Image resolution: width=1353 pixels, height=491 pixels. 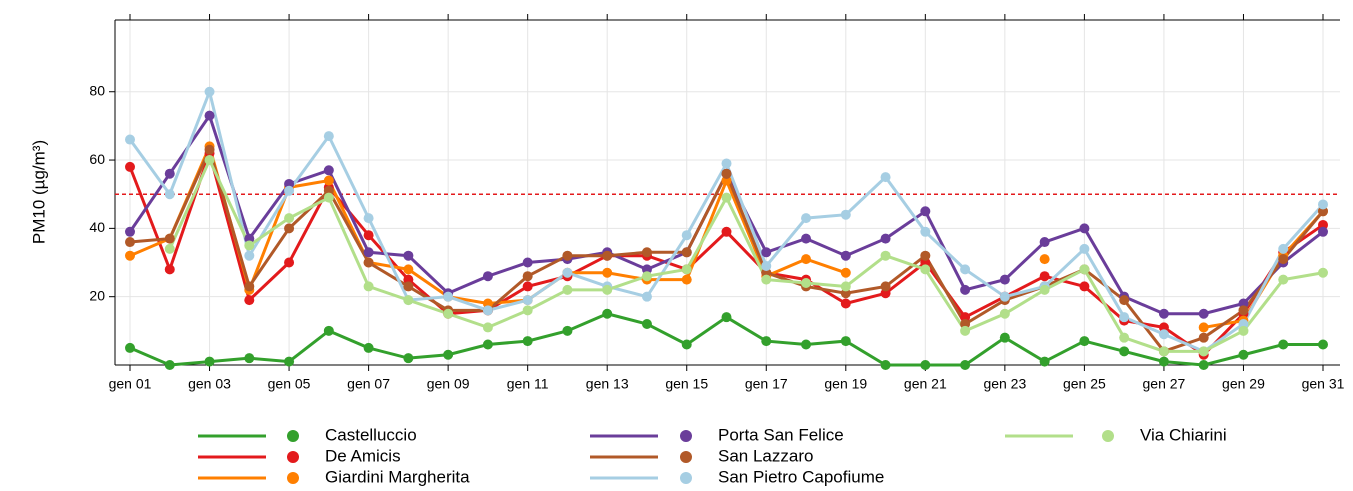 What do you see at coordinates (528, 384) in the screenshot?
I see `x-tick-label: gen 11` at bounding box center [528, 384].